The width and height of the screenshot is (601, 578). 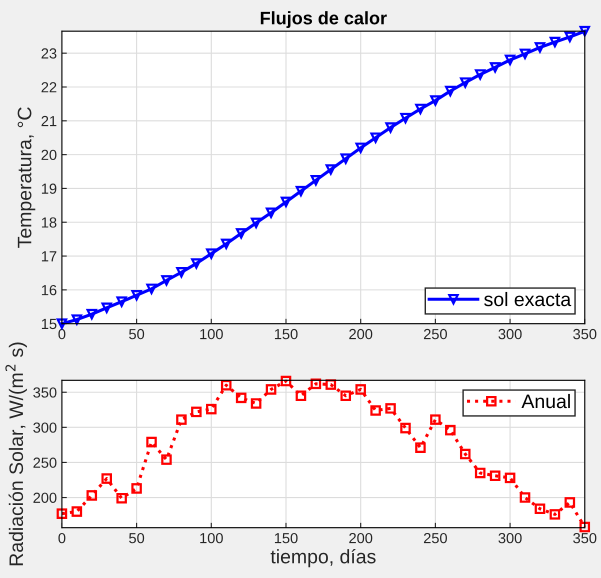 I want to click on y-tick-label: 200, so click(x=44, y=497).